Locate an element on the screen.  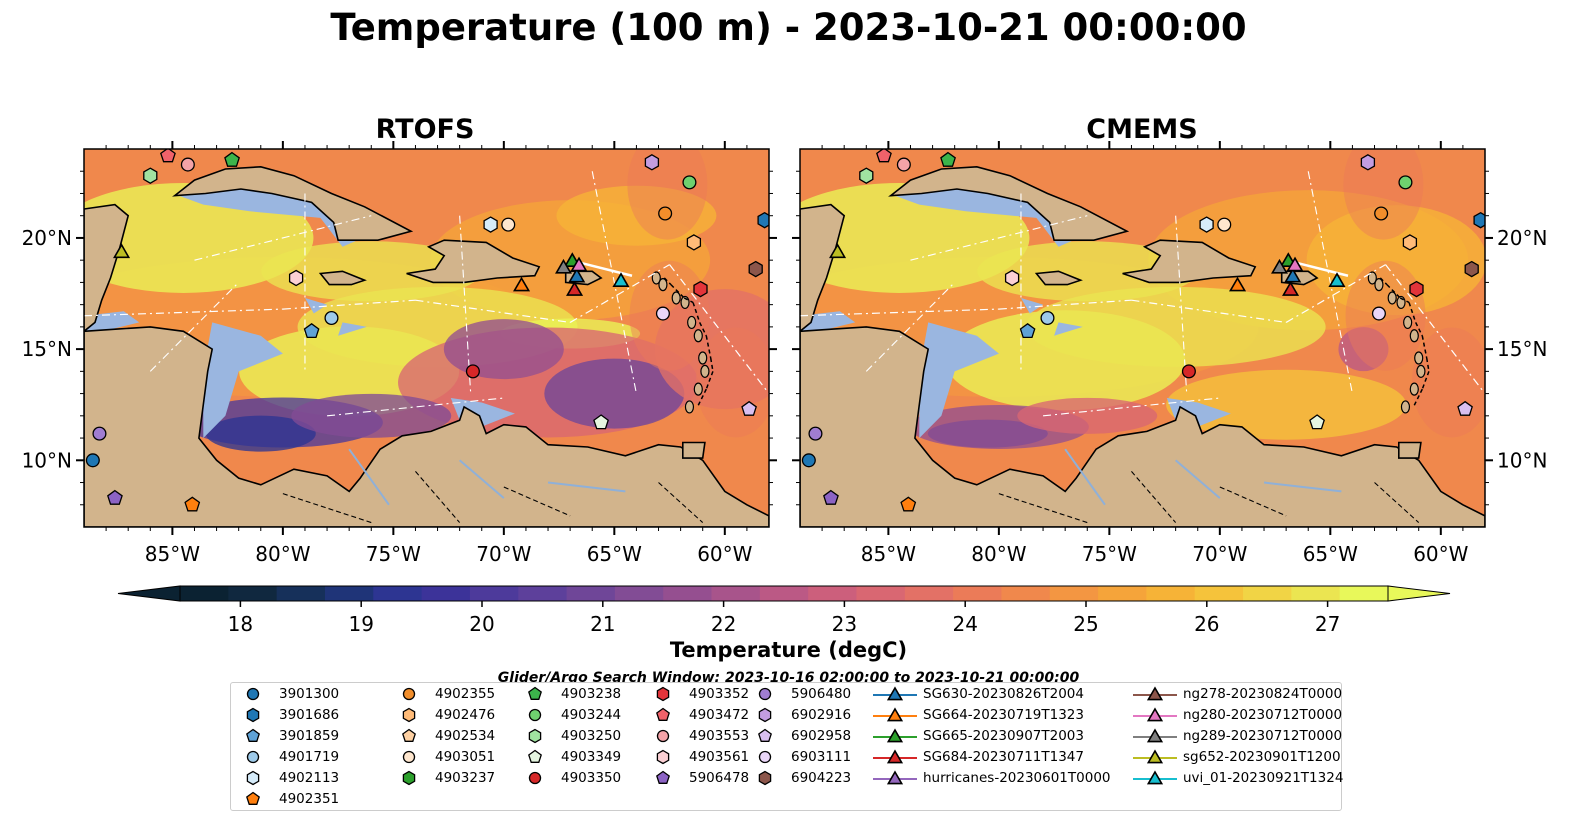
legend-label: 4903553 is located at coordinates (719, 736).